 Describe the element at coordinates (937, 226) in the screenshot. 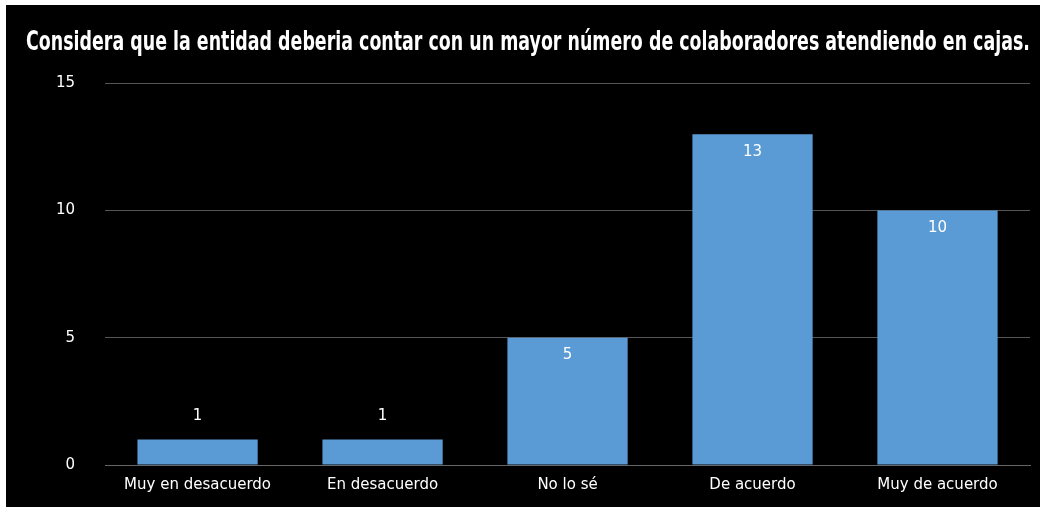

I see `data-label: 10` at that location.